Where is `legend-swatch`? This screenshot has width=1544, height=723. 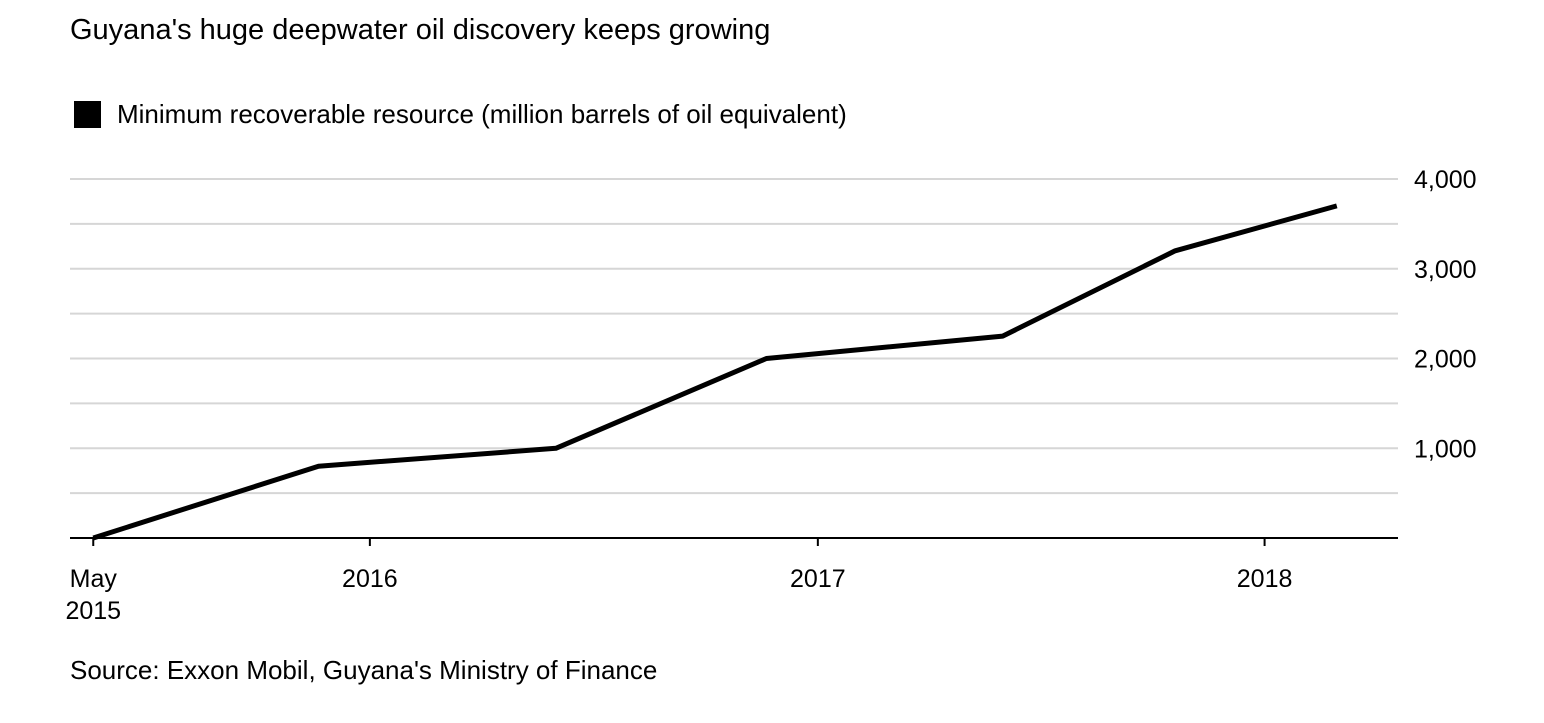 legend-swatch is located at coordinates (87, 114).